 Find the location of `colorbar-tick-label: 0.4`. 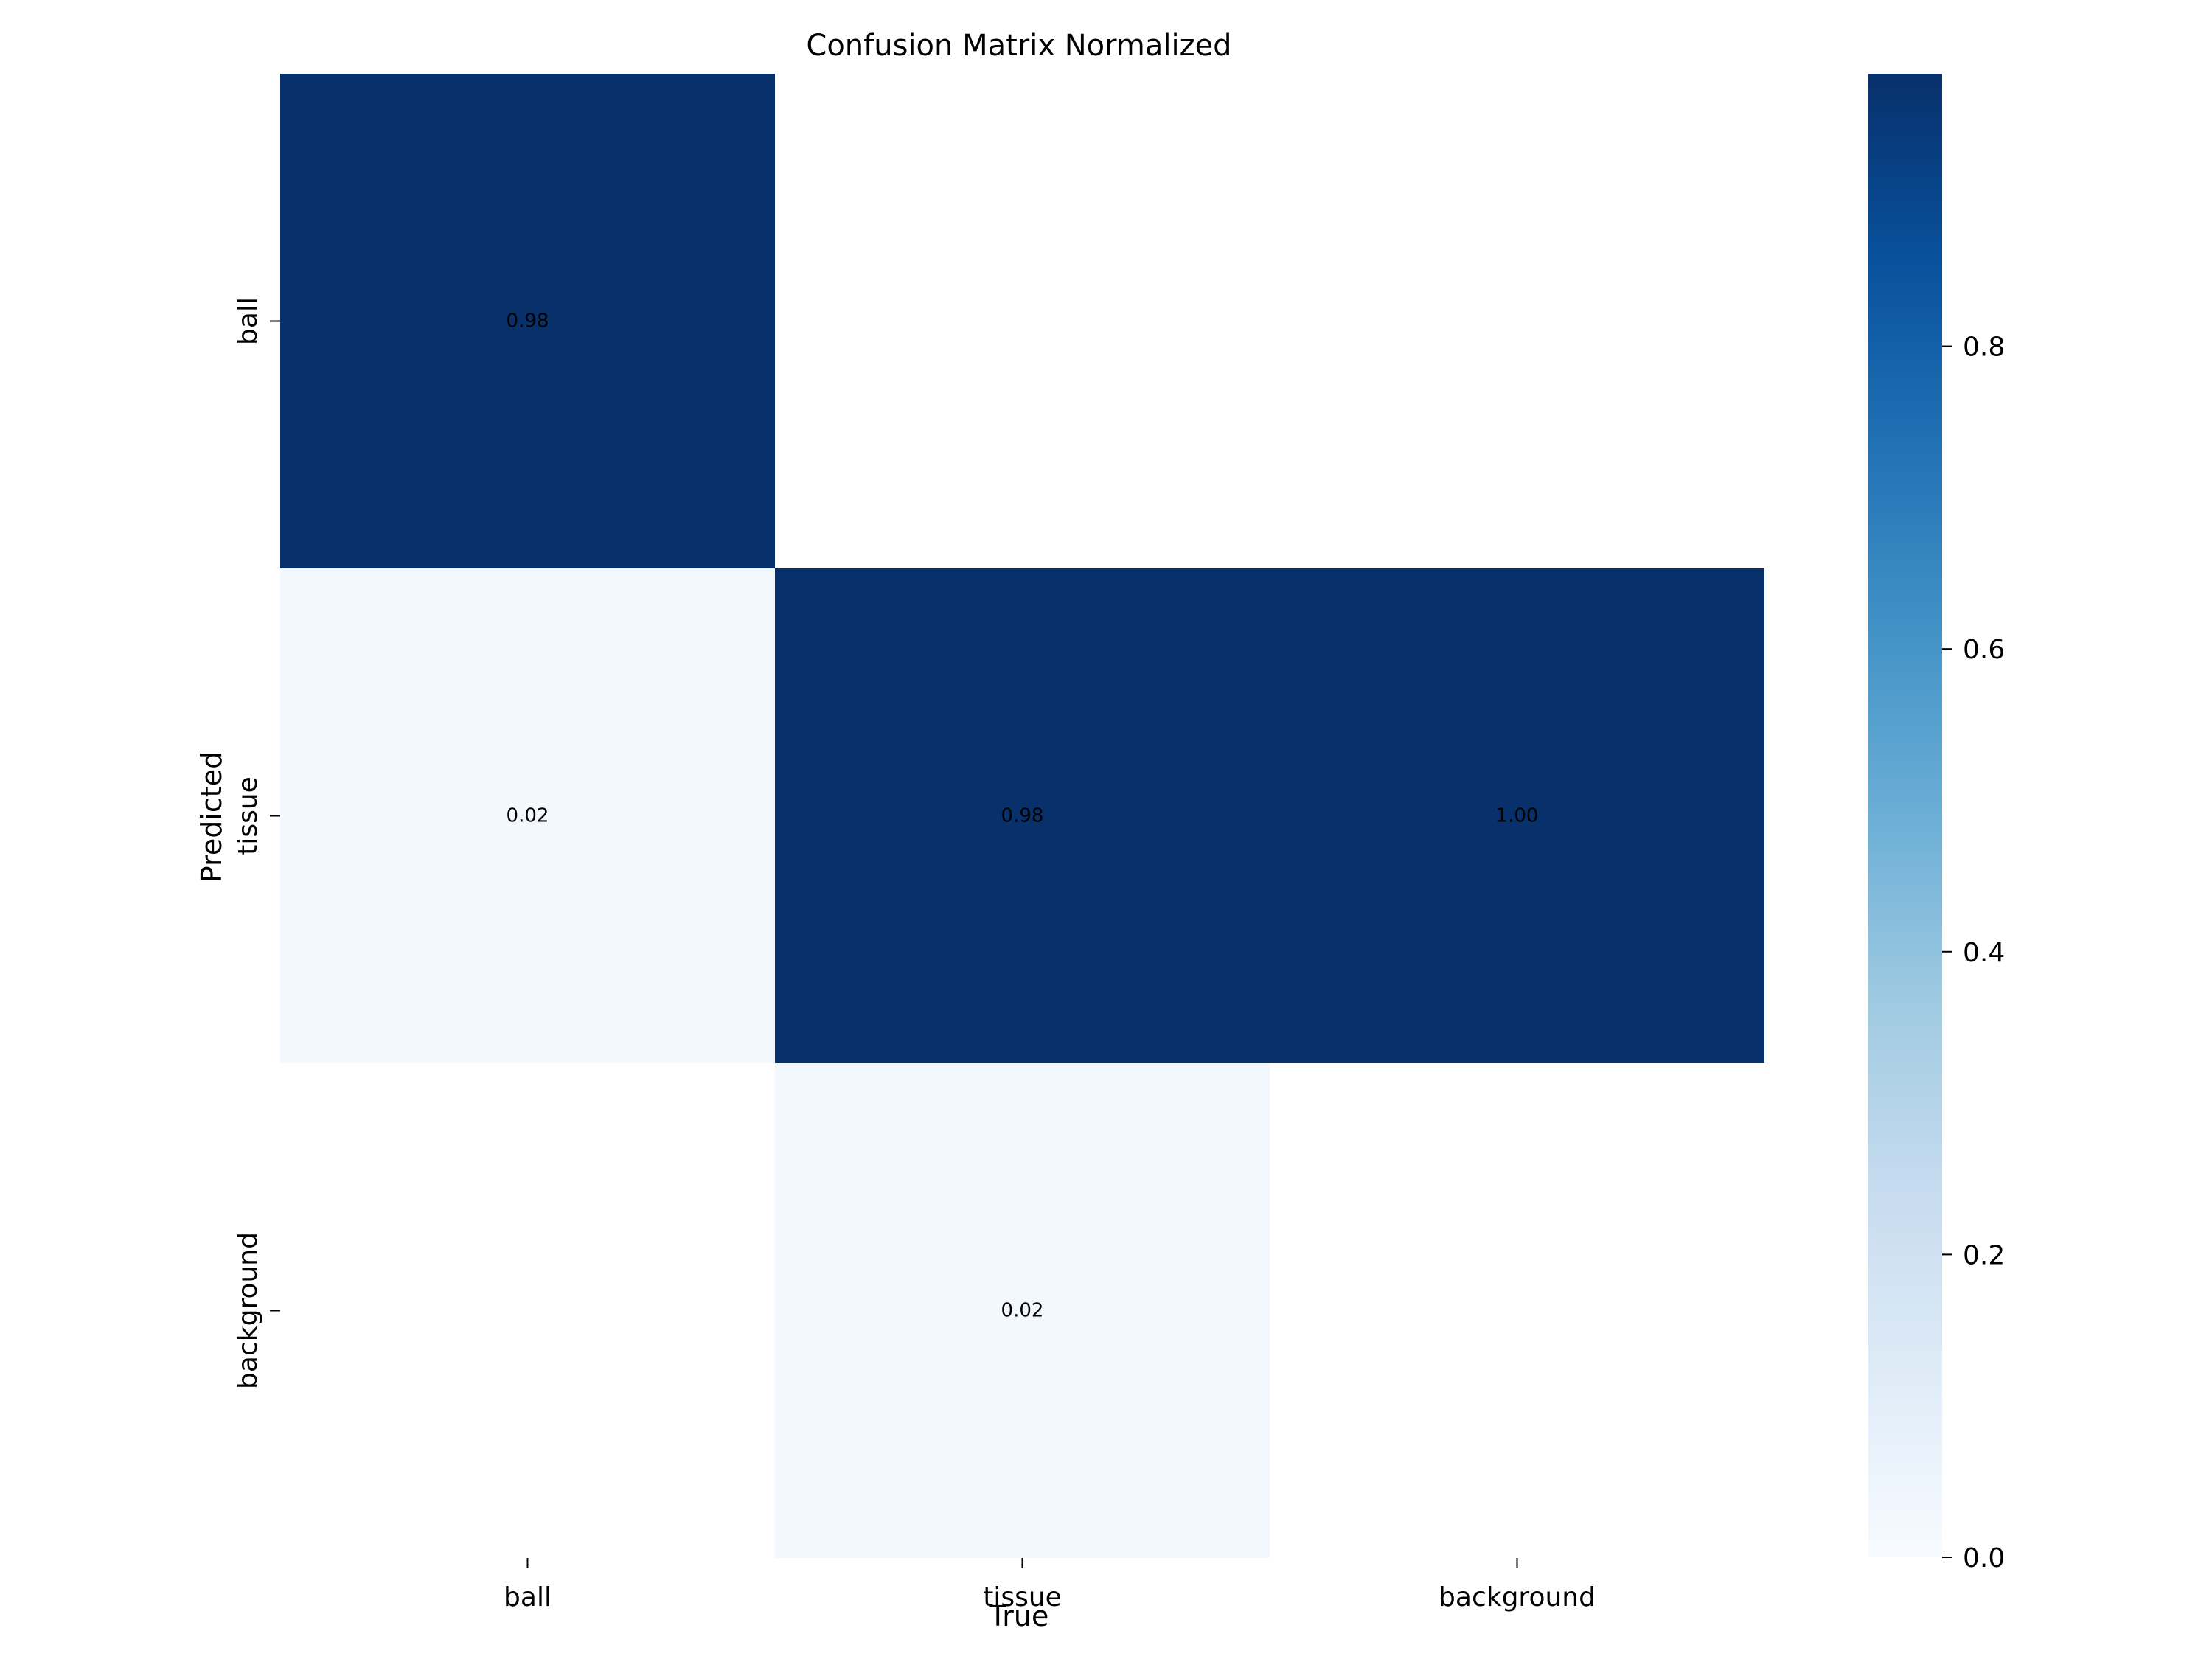

colorbar-tick-label: 0.4 is located at coordinates (1984, 953).